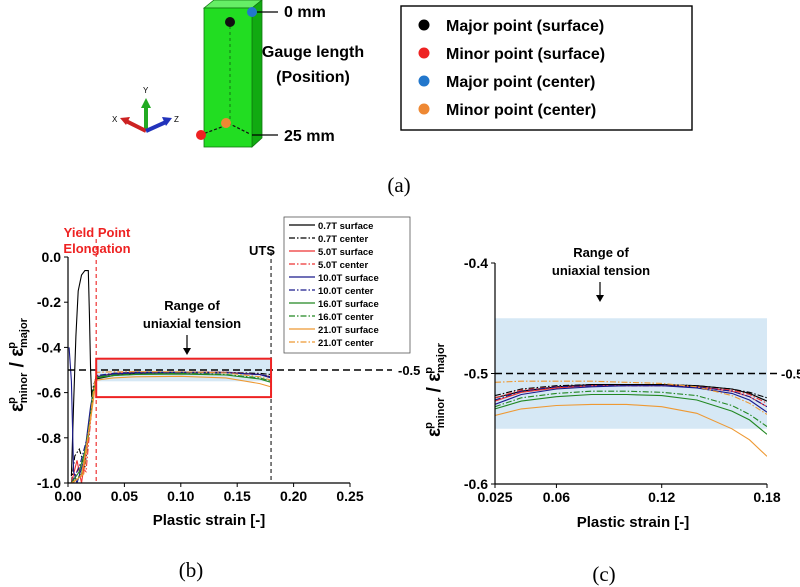 This screenshot has width=800, height=587. What do you see at coordinates (167, 121) in the screenshot?
I see `z-arrowhead` at bounding box center [167, 121].